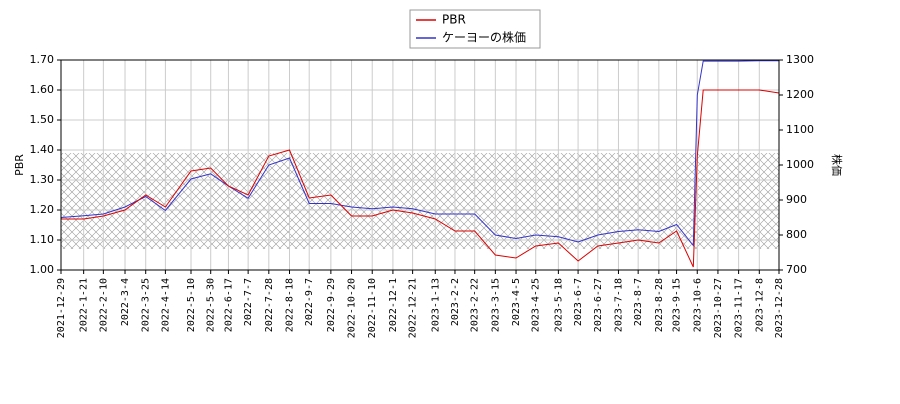 The image size is (900, 404). What do you see at coordinates (718, 308) in the screenshot?
I see `x-tick-label: 2023-10-27` at bounding box center [718, 308].